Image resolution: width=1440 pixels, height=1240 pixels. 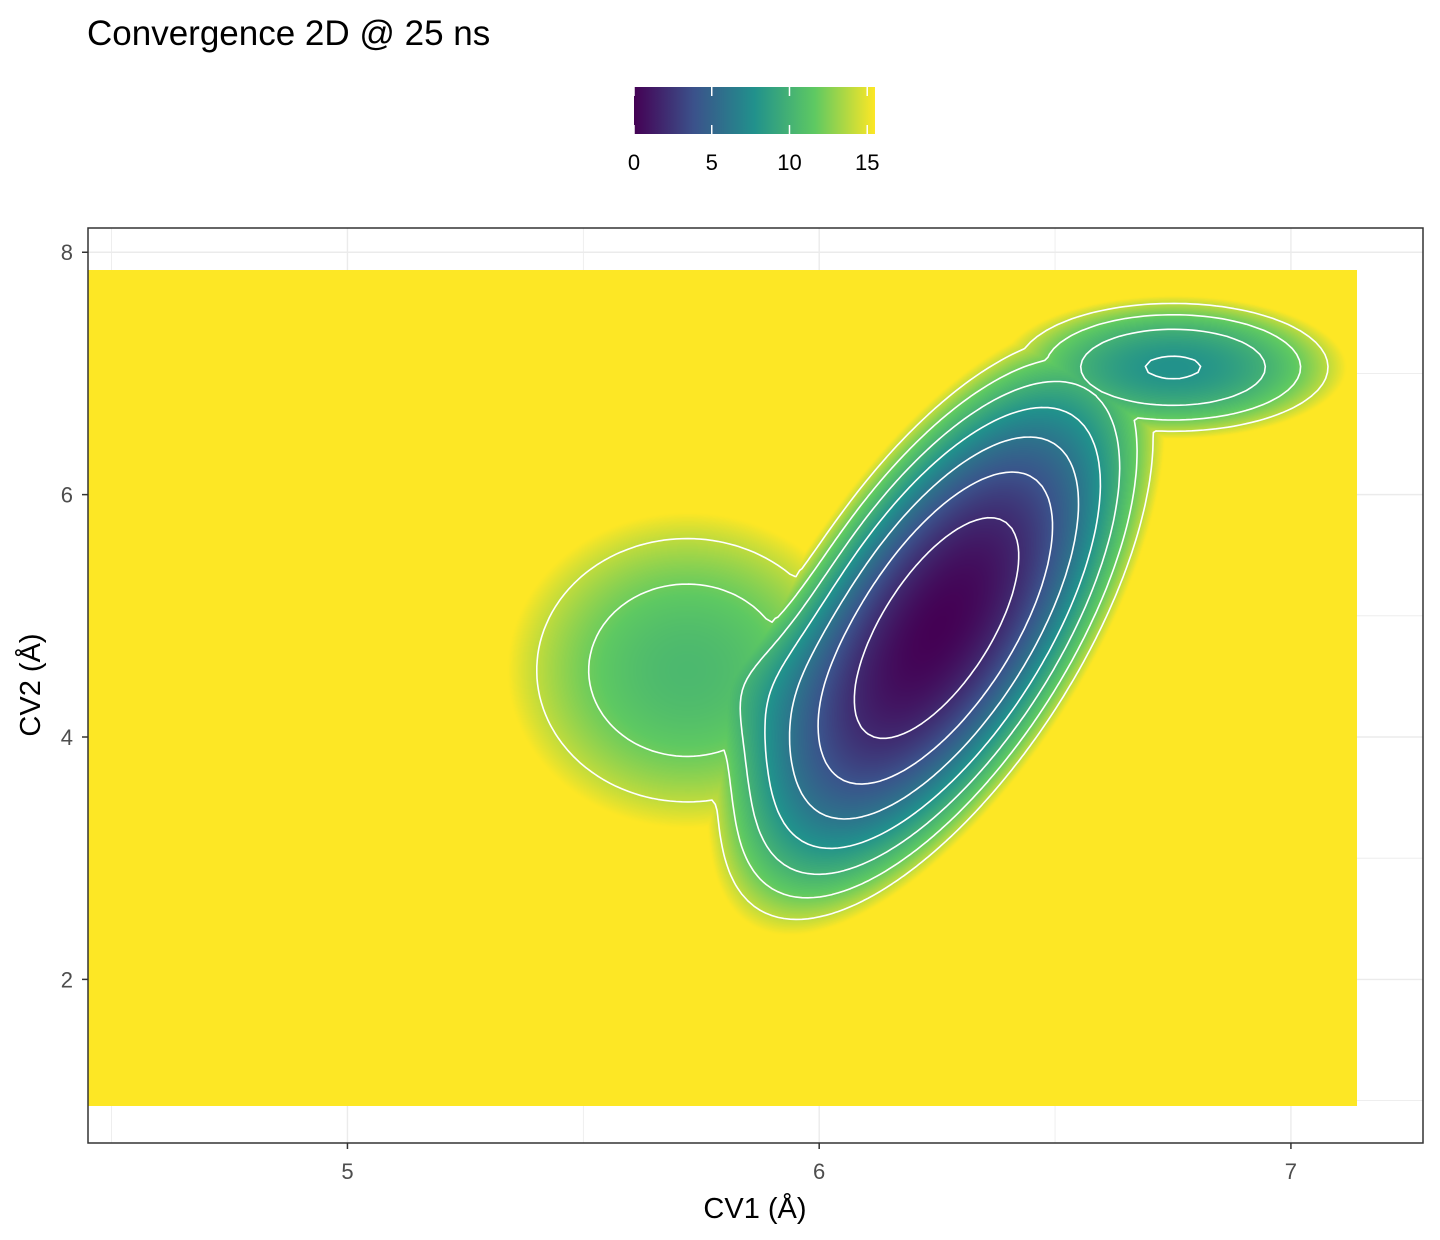 I want to click on y-axis-title: CV2 (Å), so click(x=30, y=684).